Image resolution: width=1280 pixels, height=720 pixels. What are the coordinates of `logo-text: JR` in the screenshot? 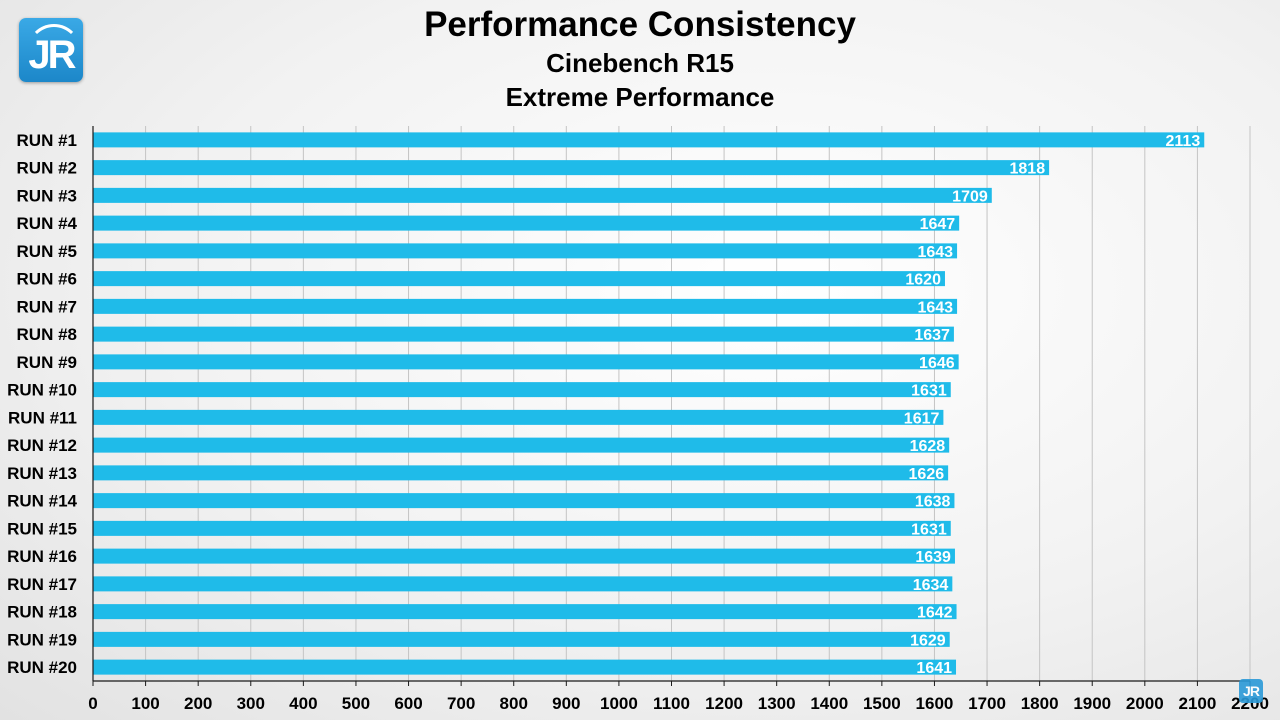 It's located at (52, 55).